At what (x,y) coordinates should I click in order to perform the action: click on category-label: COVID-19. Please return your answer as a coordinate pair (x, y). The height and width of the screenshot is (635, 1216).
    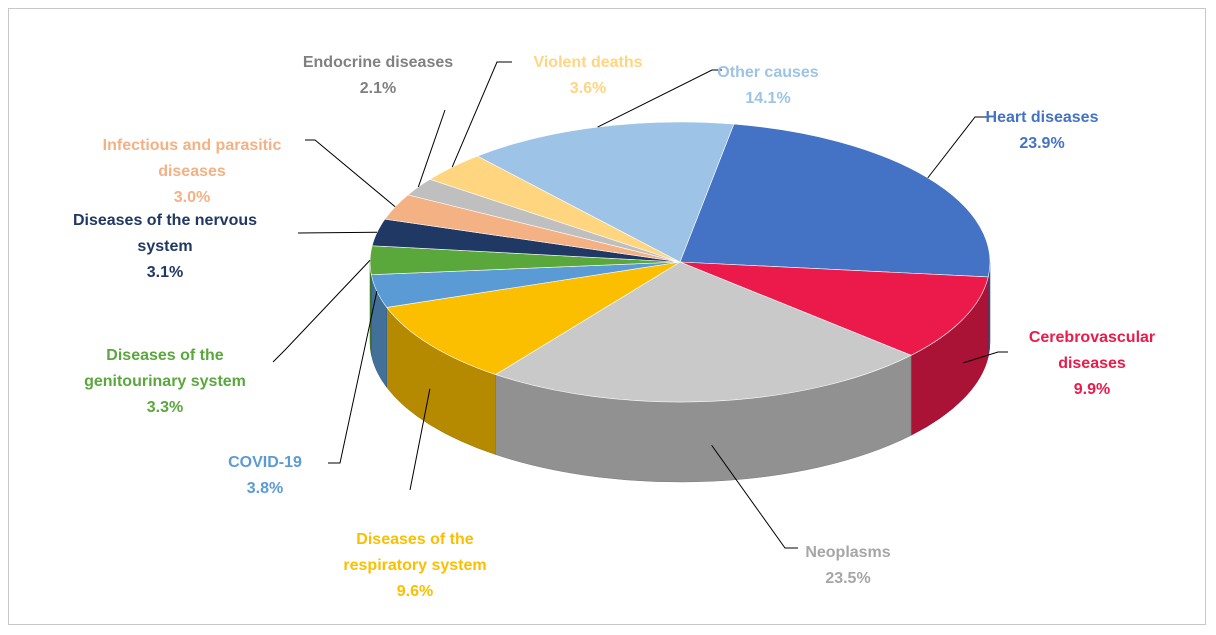
    Looking at the image, I should click on (265, 462).